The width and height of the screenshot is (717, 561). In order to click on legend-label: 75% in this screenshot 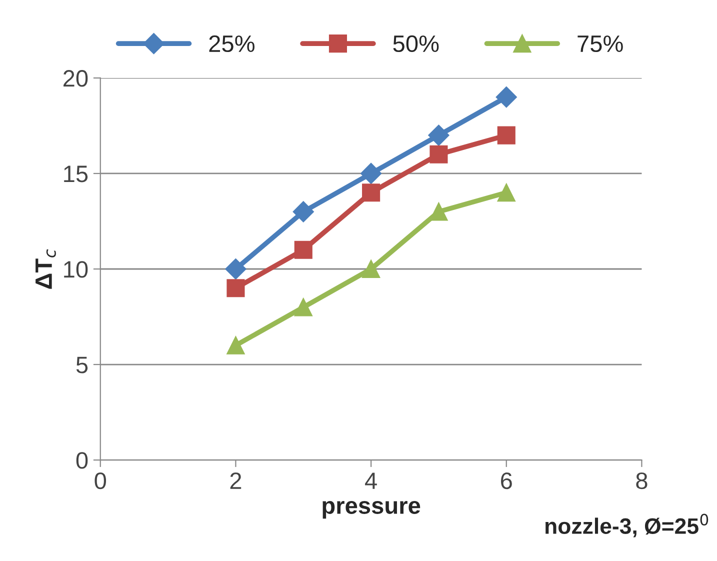, I will do `click(600, 43)`.